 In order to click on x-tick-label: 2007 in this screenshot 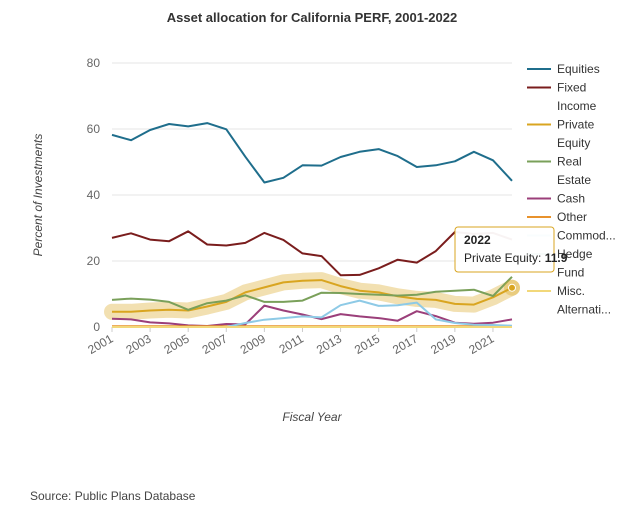, I will do `click(215, 344)`.